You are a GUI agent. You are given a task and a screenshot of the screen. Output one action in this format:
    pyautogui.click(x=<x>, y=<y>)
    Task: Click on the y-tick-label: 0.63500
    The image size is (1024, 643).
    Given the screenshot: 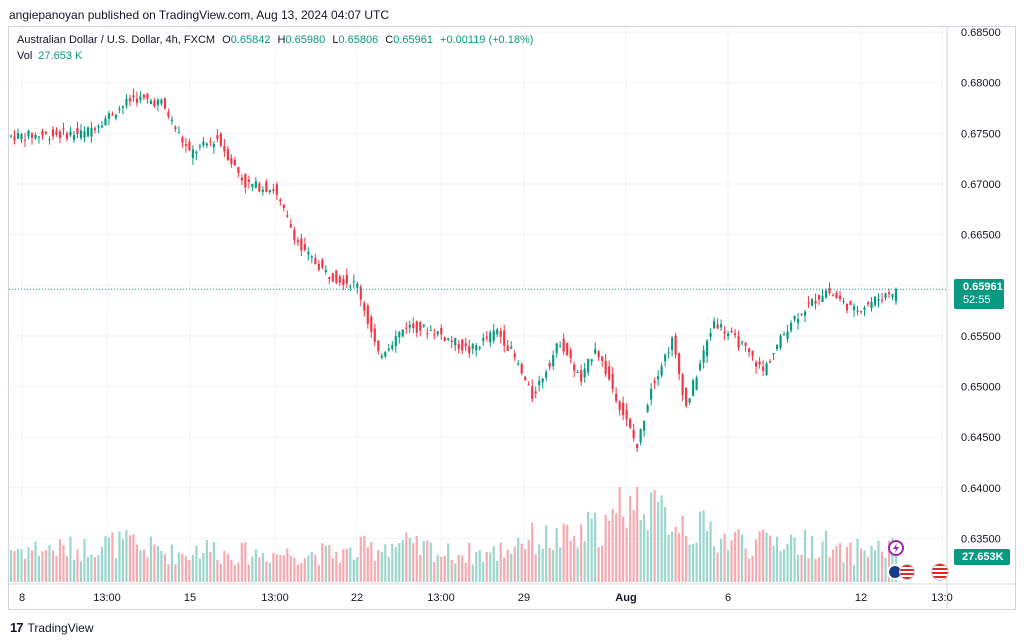 What is the action you would take?
    pyautogui.click(x=981, y=539)
    